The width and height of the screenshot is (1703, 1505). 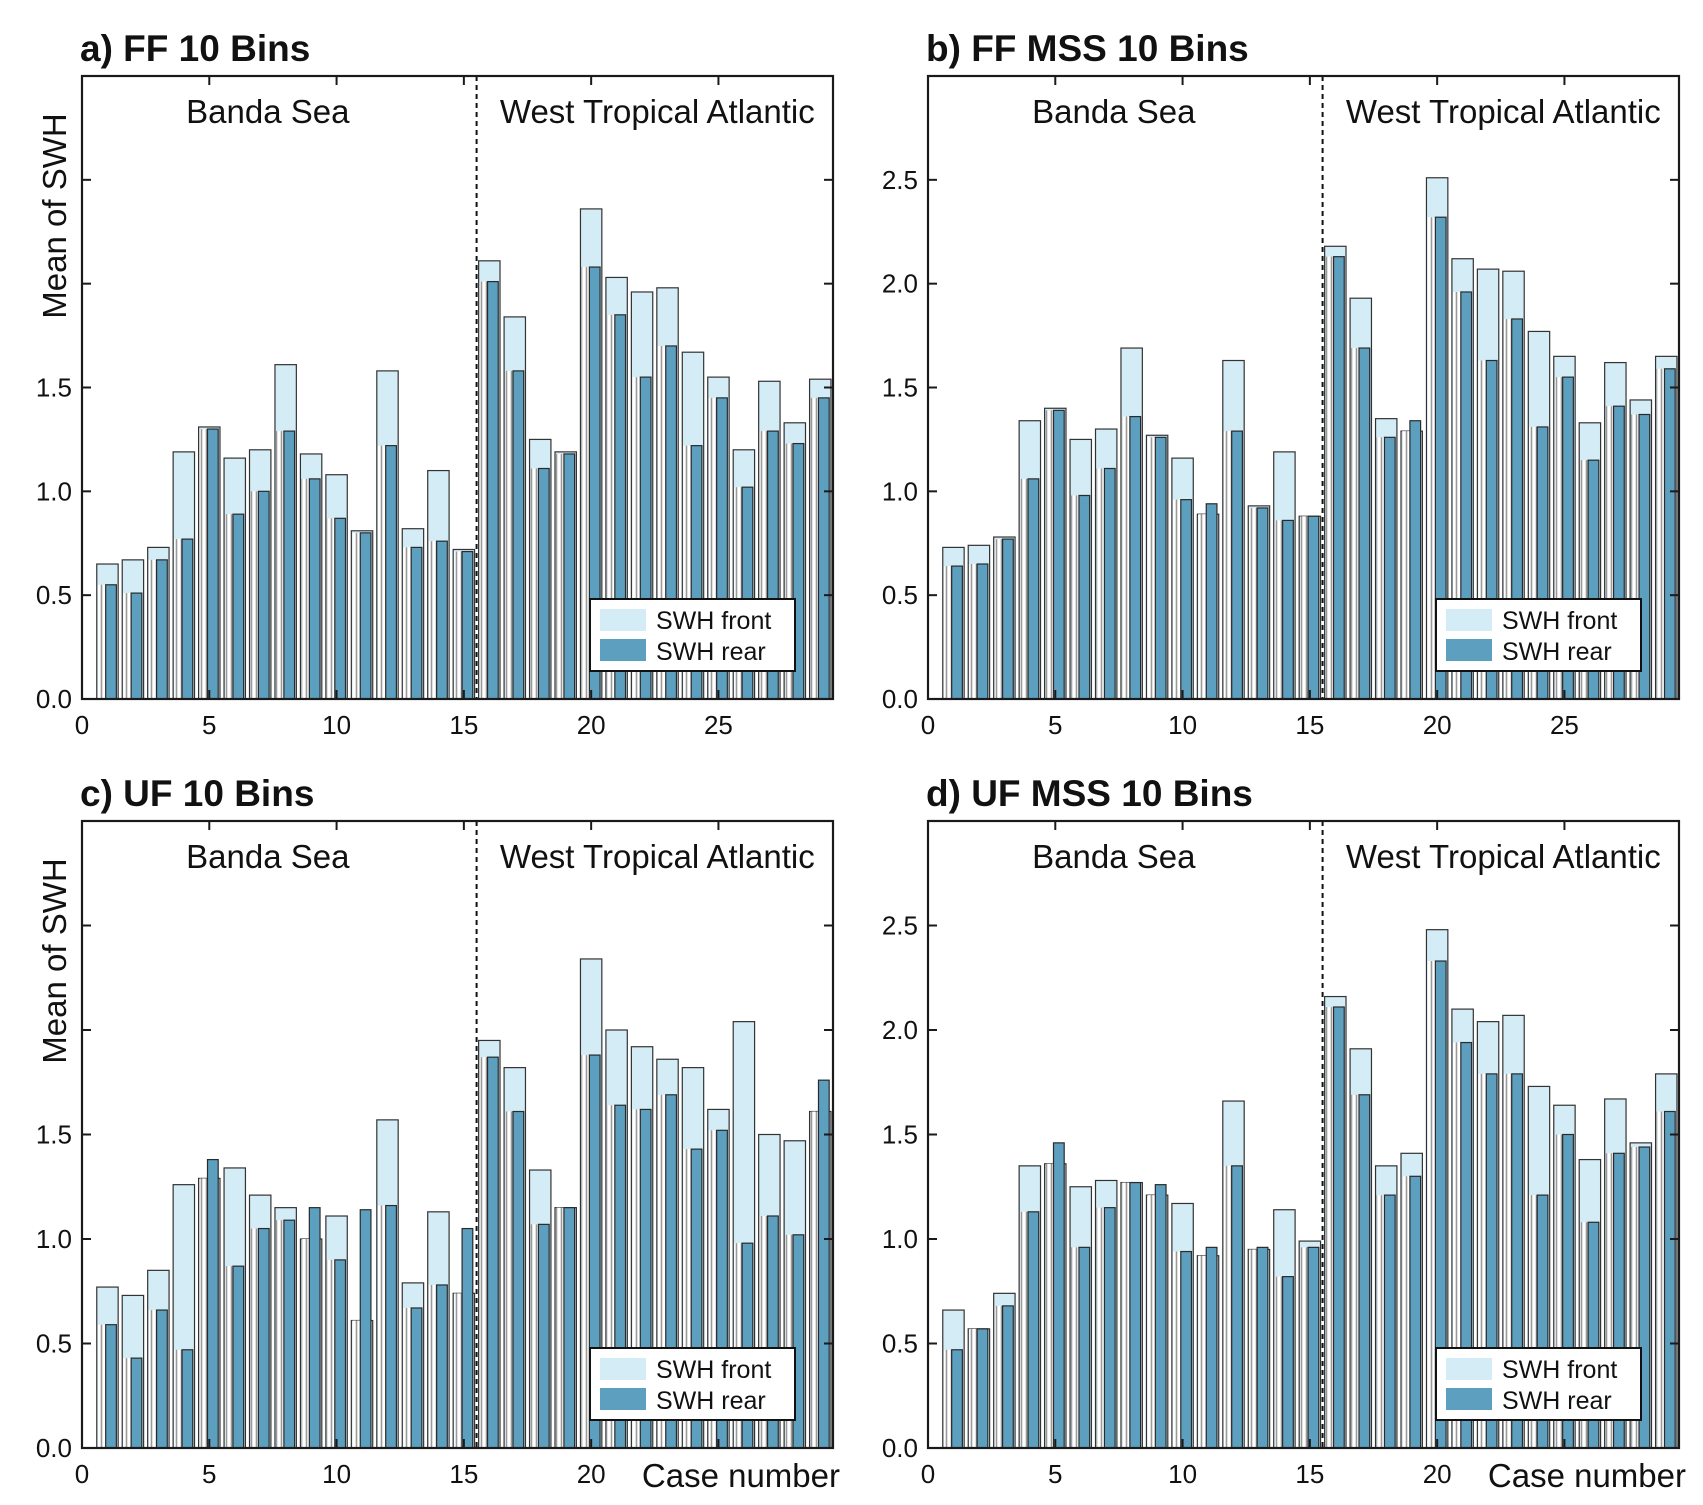 What do you see at coordinates (54, 215) in the screenshot?
I see `y-axis-label: Mean of SWH` at bounding box center [54, 215].